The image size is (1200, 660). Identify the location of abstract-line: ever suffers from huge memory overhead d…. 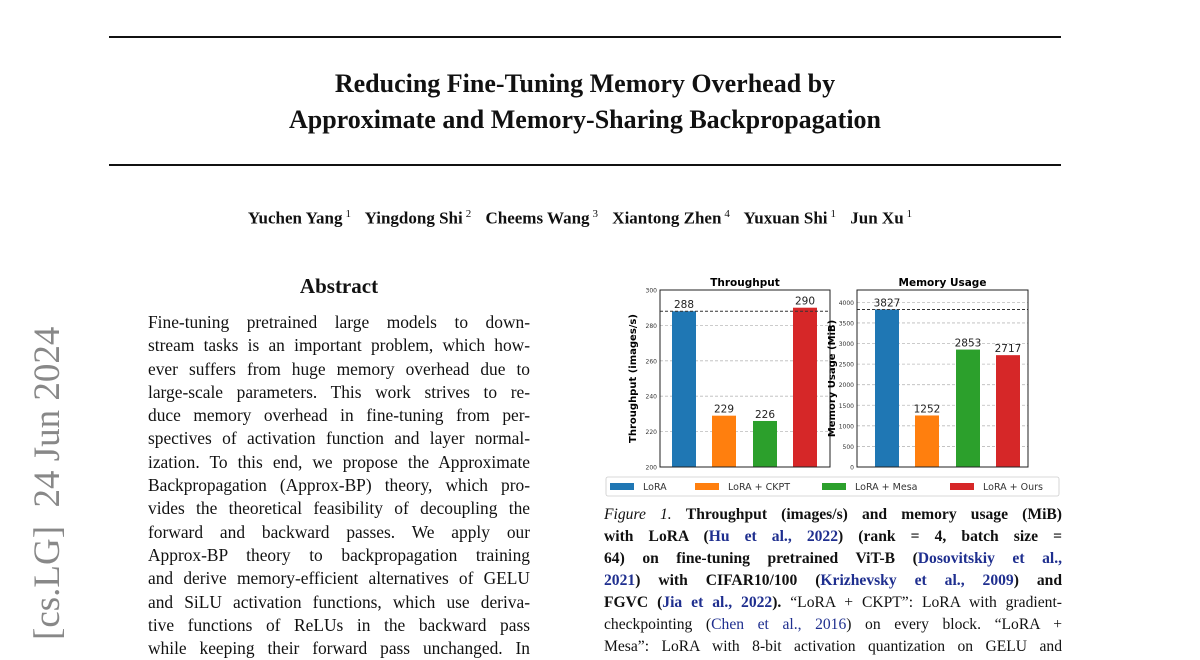
(339, 368).